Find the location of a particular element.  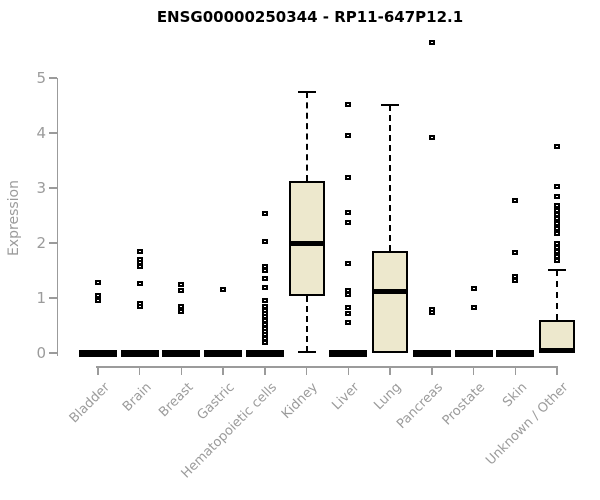

boxplot-upper-cap-kidney is located at coordinates (306, 91).